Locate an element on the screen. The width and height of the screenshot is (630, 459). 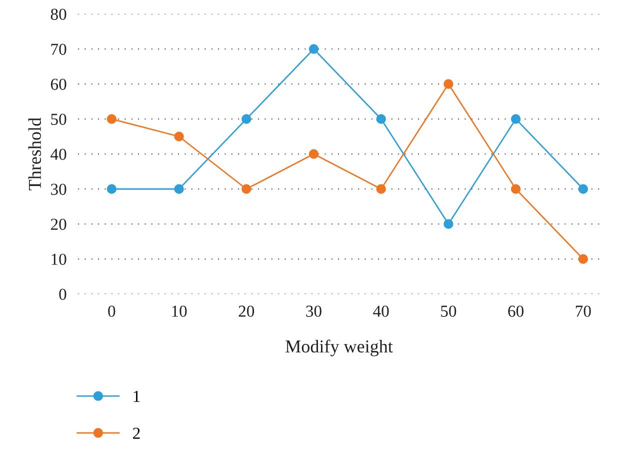
x-axis-title: Modify weight is located at coordinates (339, 348).